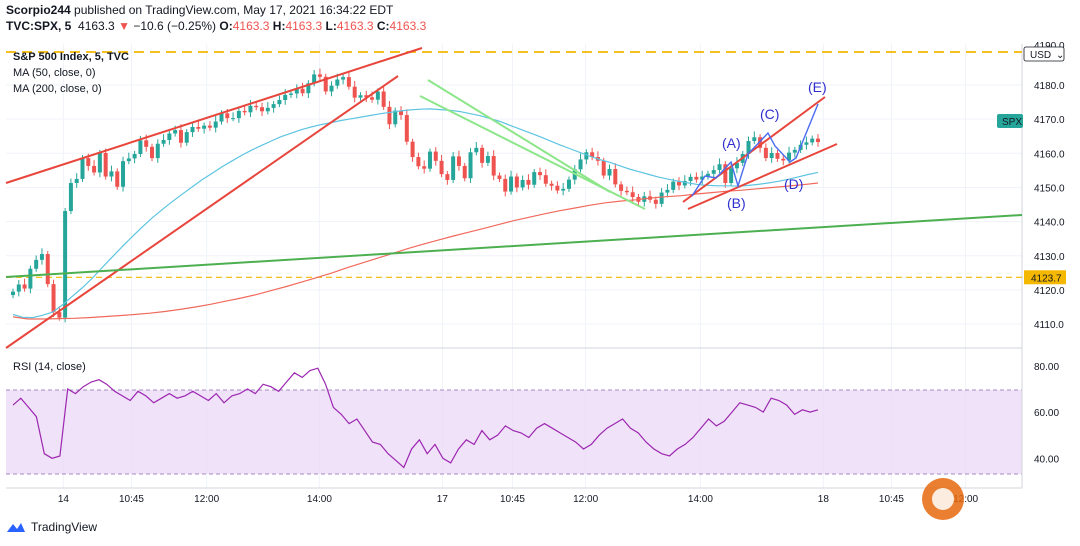 The width and height of the screenshot is (1080, 546). What do you see at coordinates (1046, 459) in the screenshot?
I see `rsi-tick-label: 40.00` at bounding box center [1046, 459].